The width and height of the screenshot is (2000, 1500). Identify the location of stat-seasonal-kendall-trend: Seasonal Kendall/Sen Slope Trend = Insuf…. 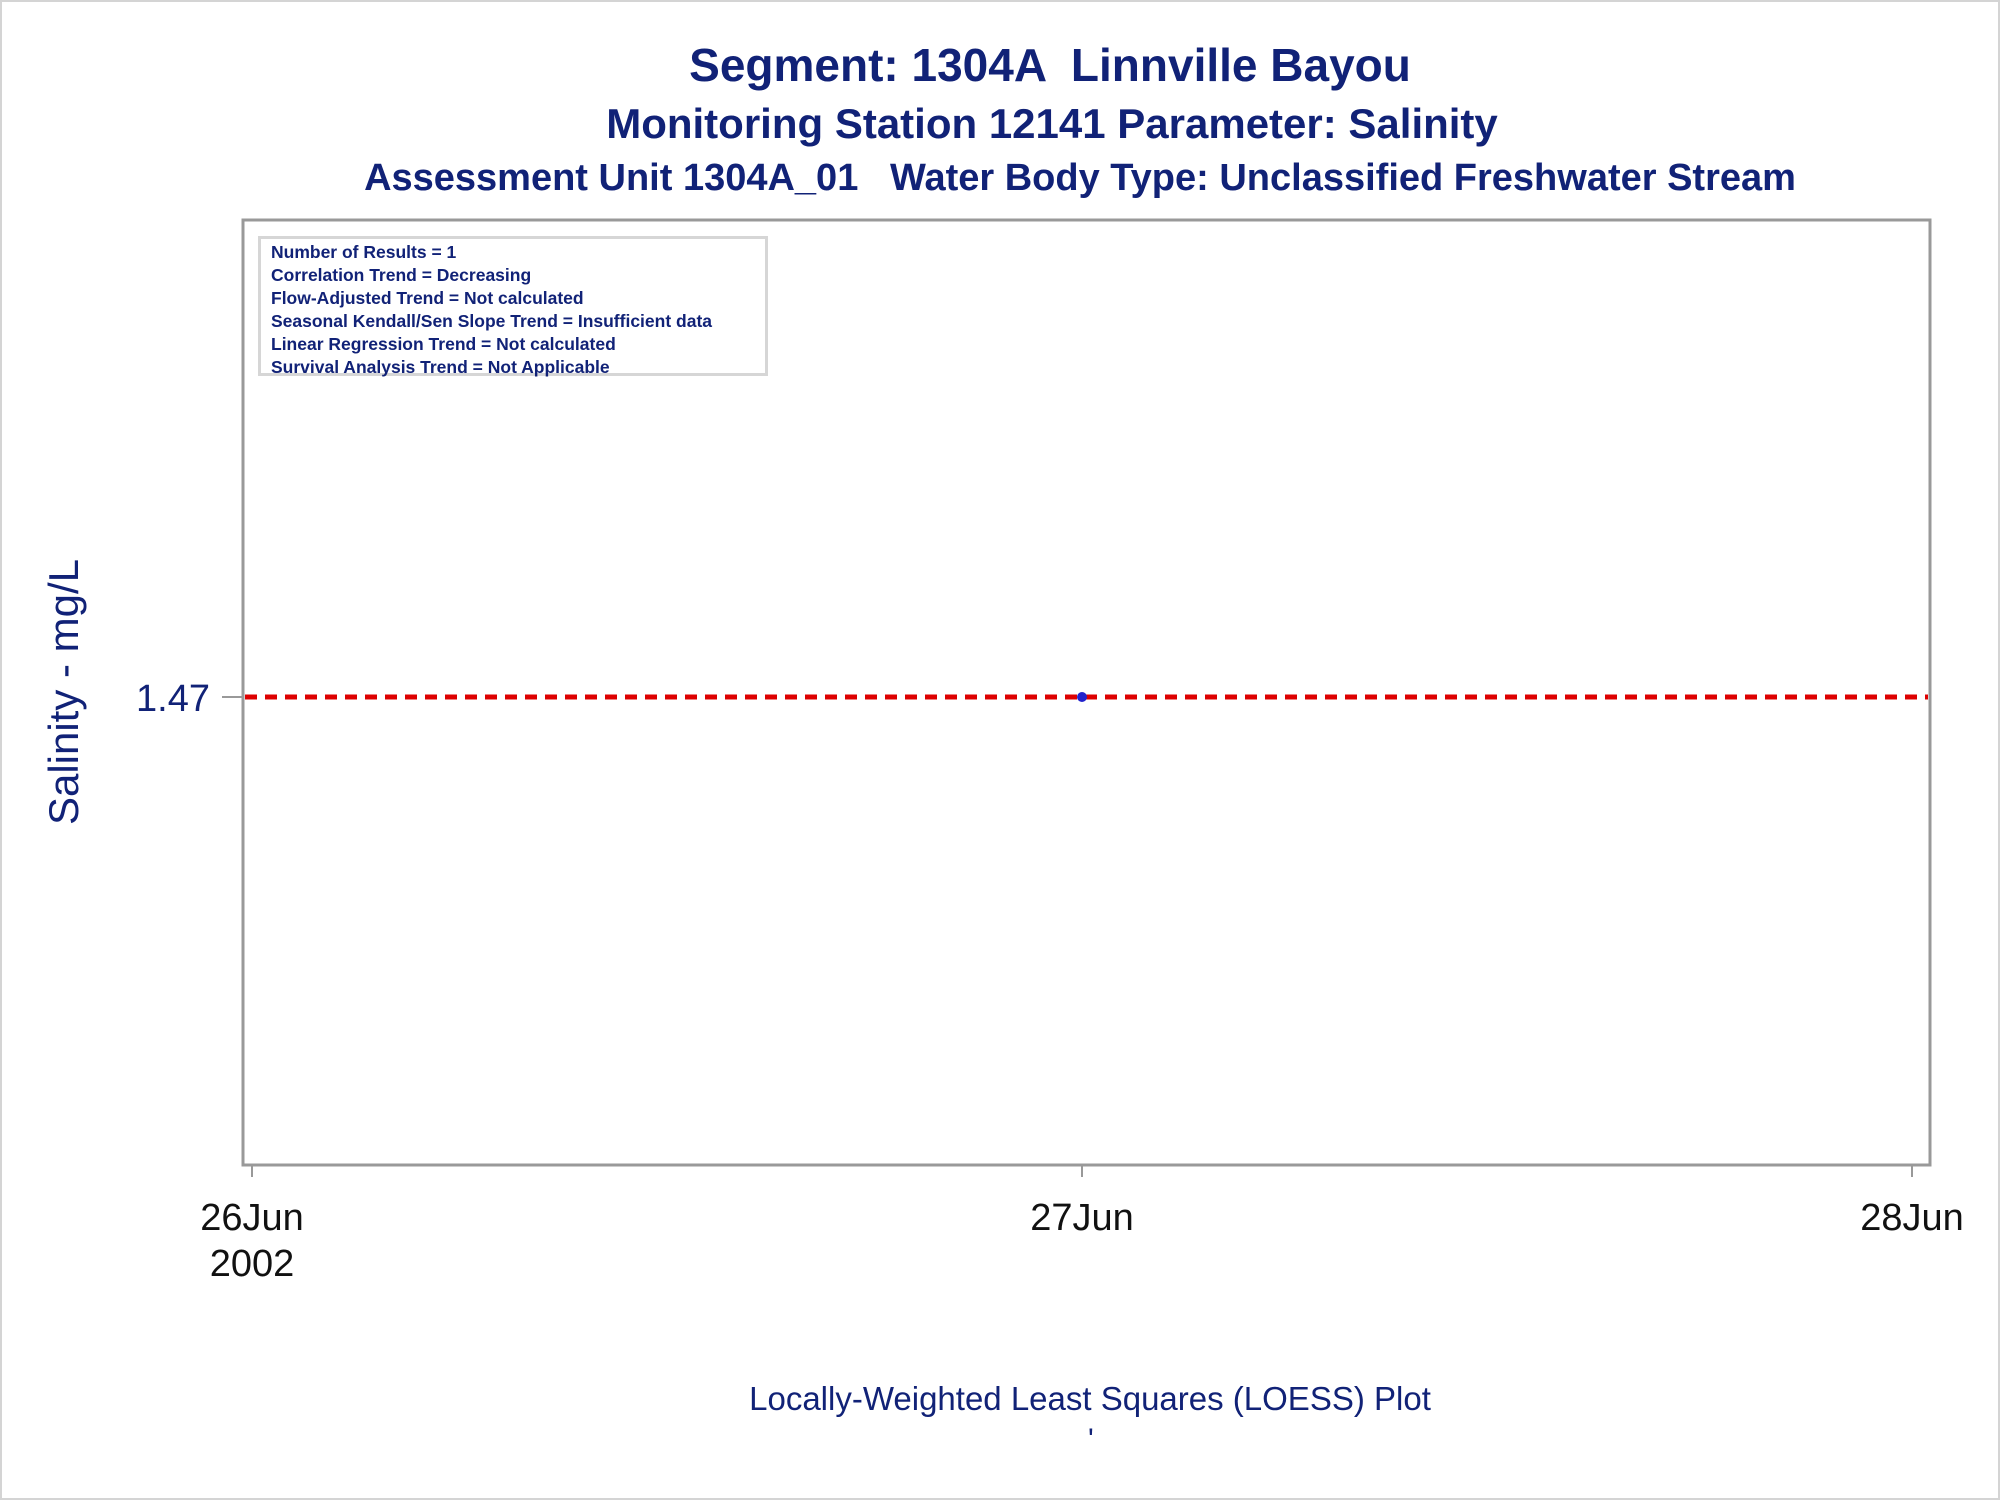
(492, 321).